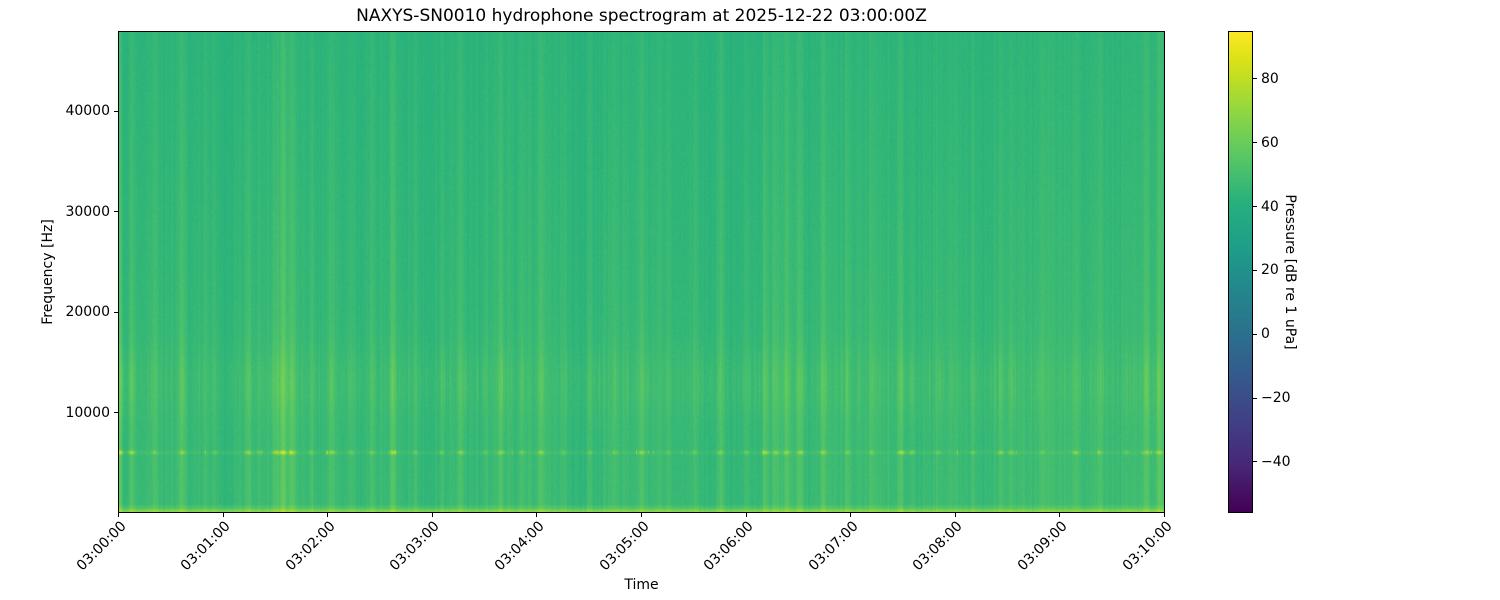 Image resolution: width=1500 pixels, height=600 pixels. I want to click on colorbar-gradient, so click(1240, 272).